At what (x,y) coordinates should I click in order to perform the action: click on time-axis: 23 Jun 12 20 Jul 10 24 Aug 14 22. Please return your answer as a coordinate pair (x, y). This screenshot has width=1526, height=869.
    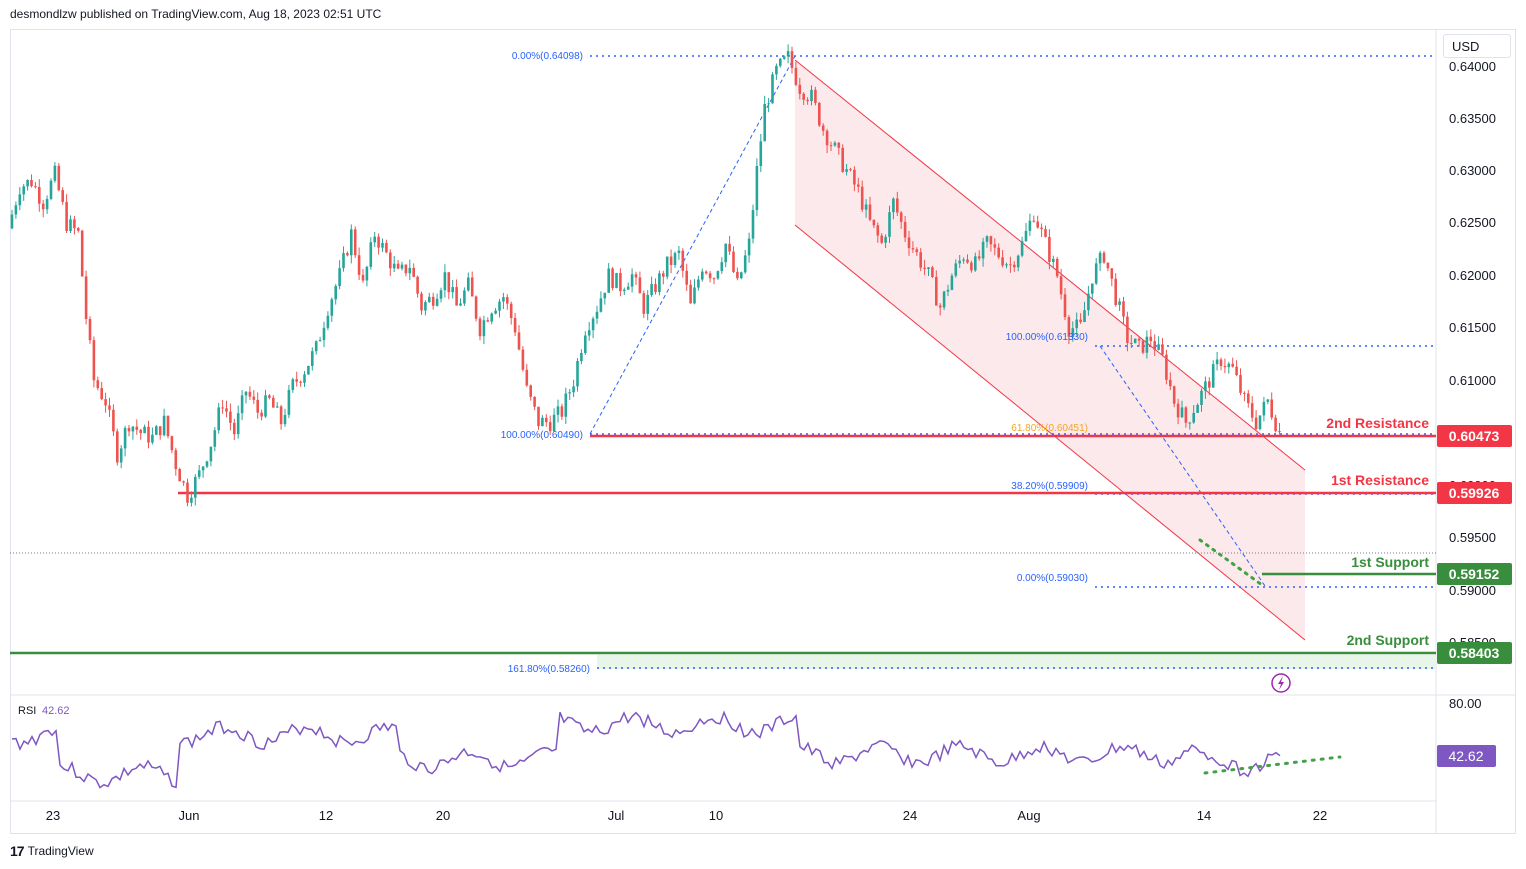
    Looking at the image, I should click on (686, 815).